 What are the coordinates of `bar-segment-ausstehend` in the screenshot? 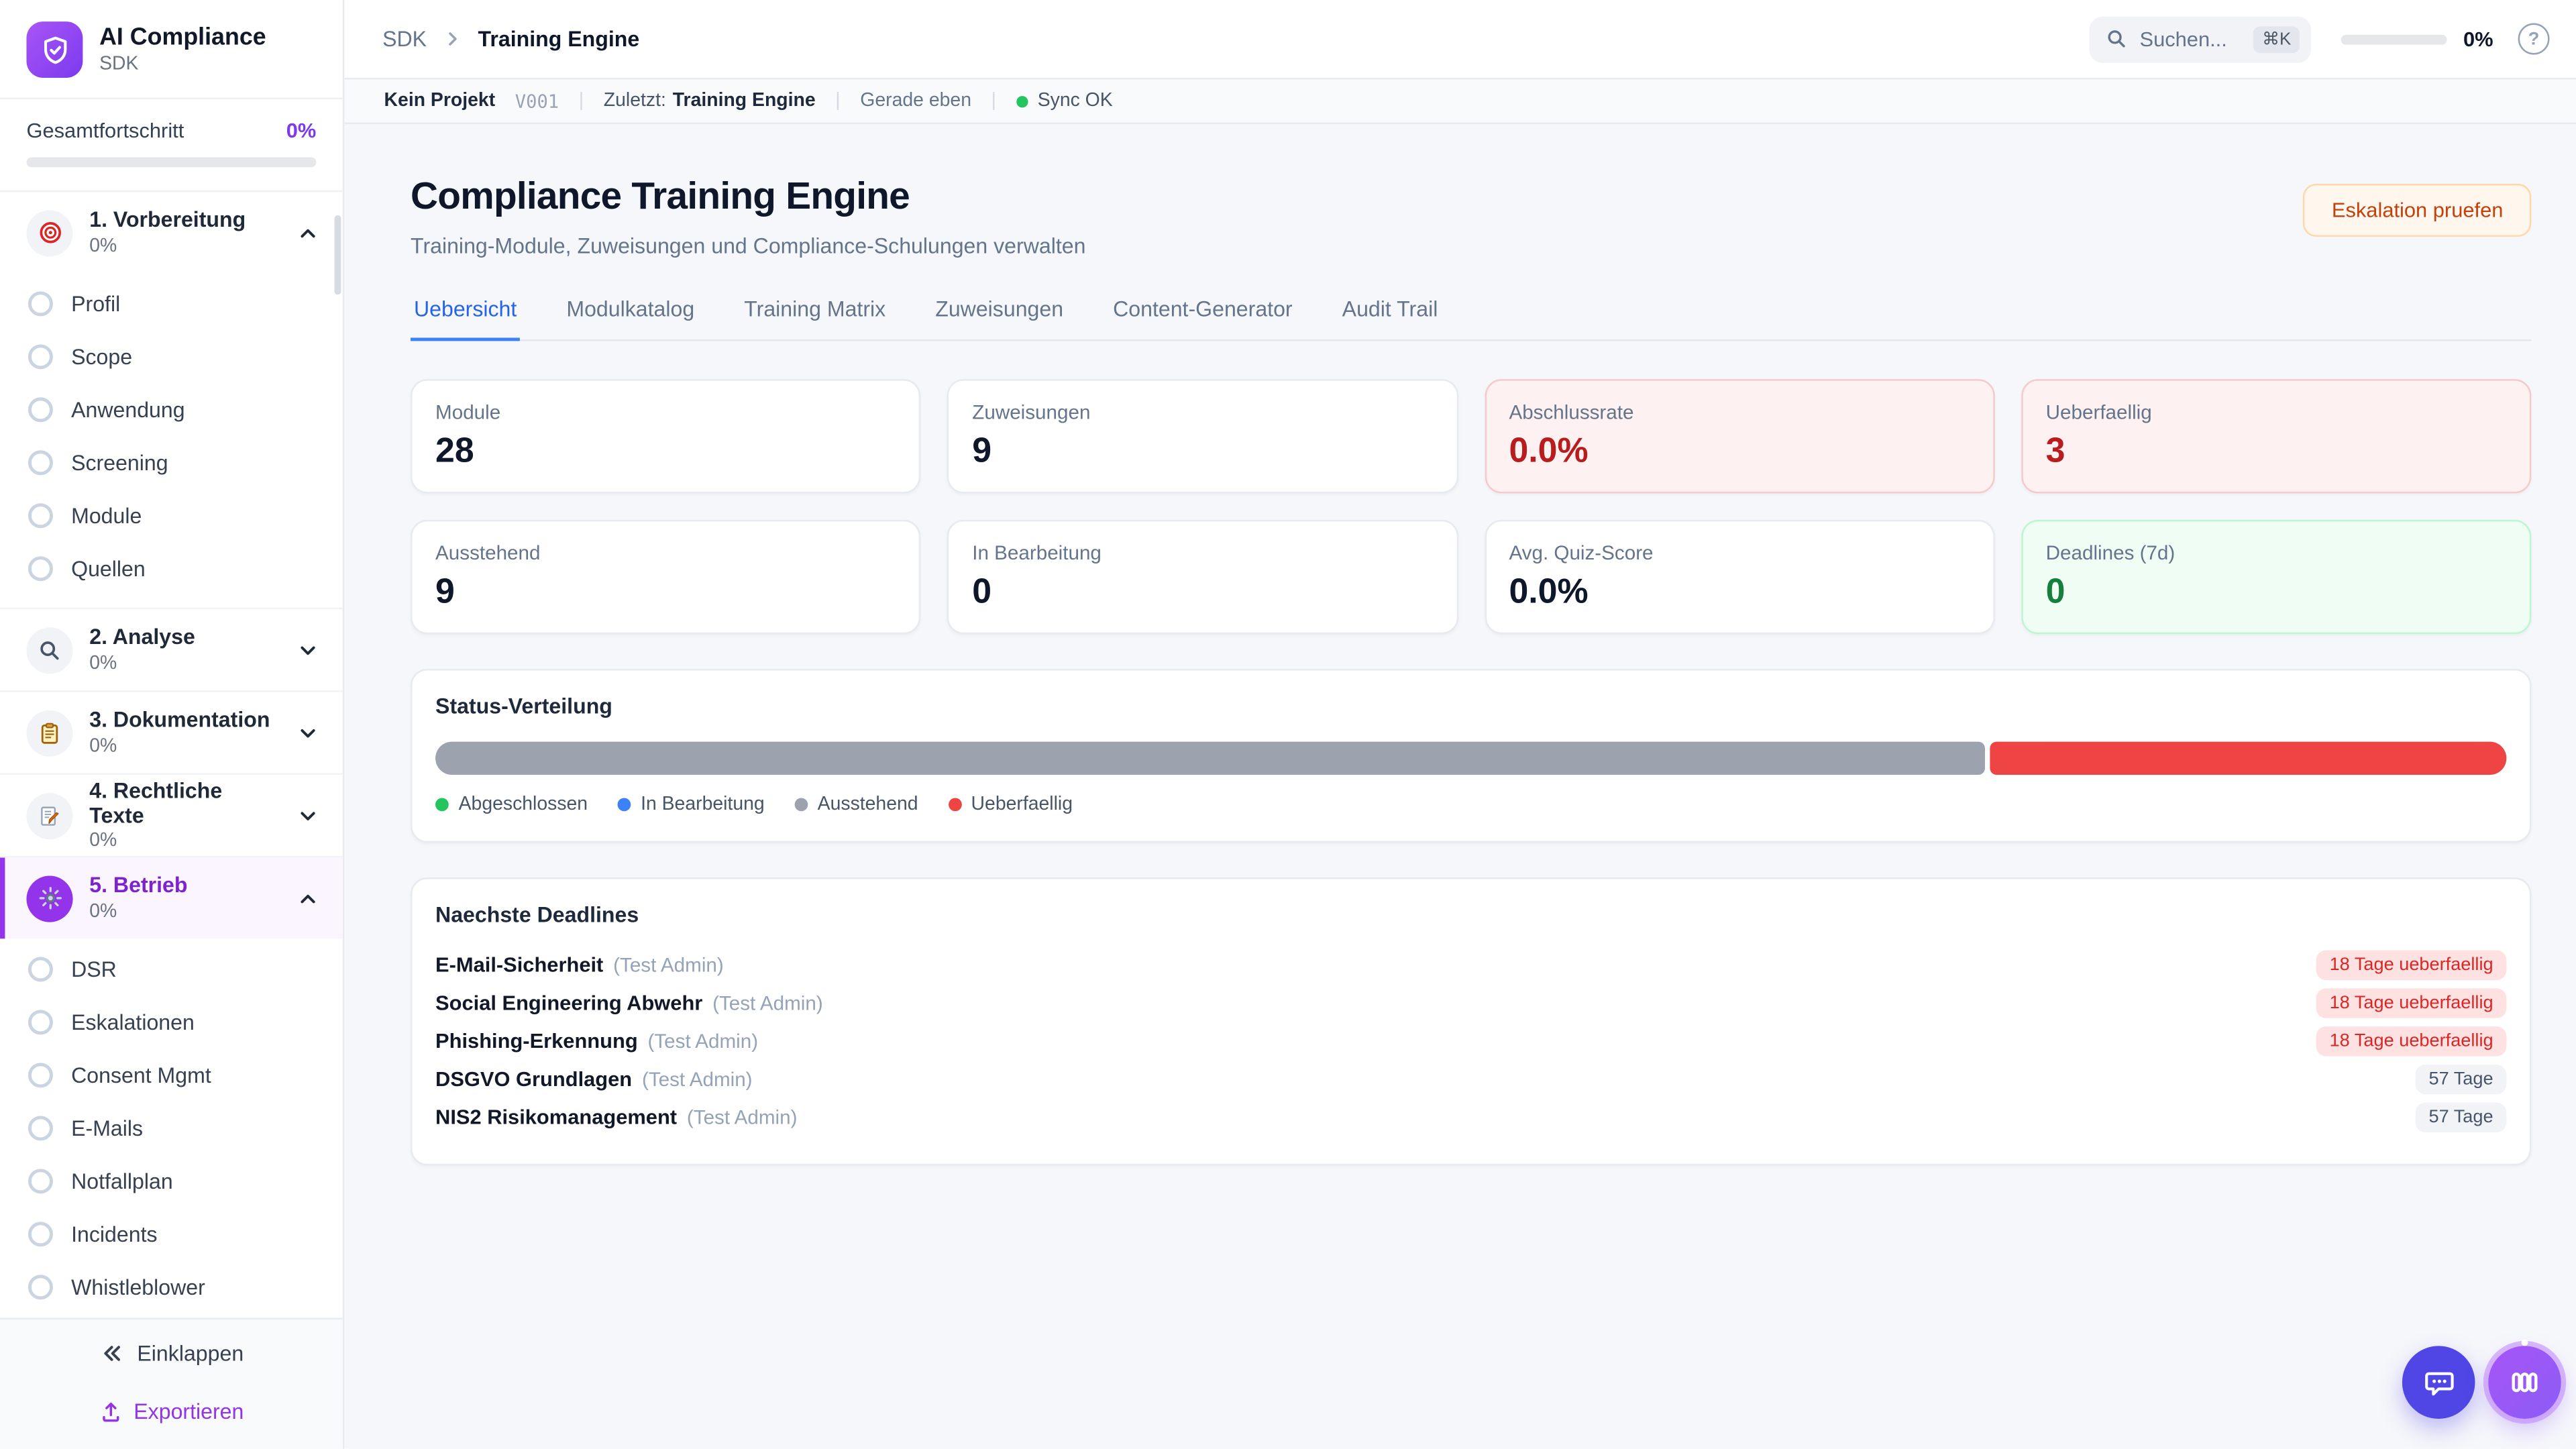 It's located at (1210, 757).